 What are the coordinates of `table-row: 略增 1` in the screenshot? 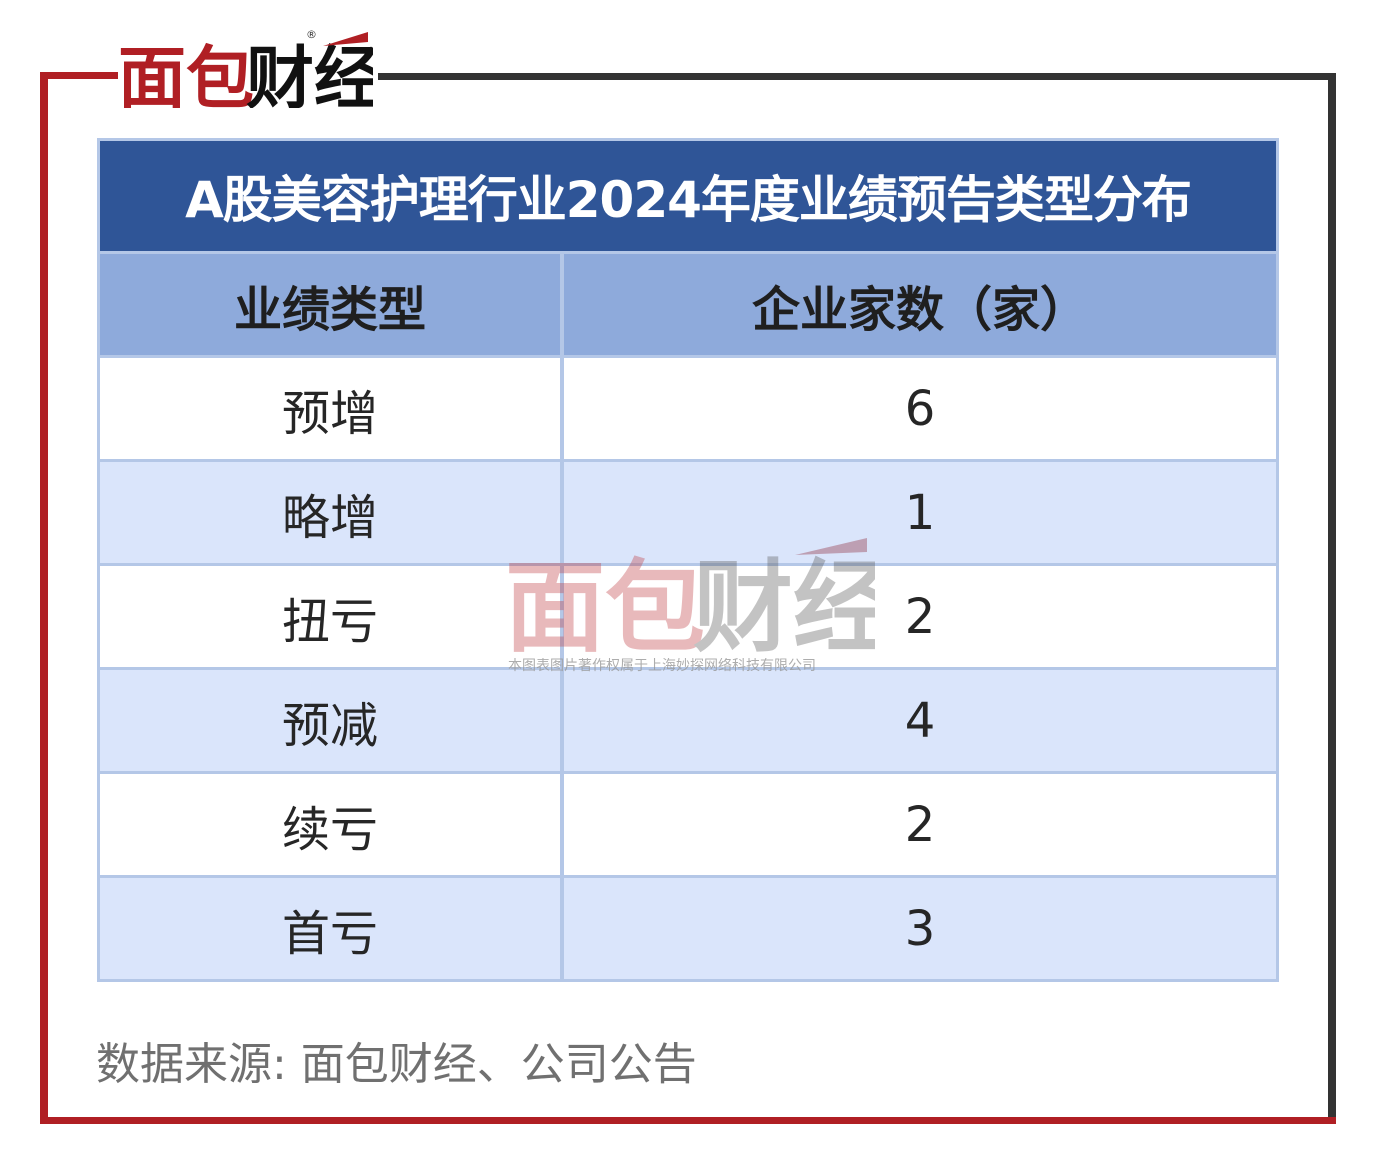 It's located at (688, 512).